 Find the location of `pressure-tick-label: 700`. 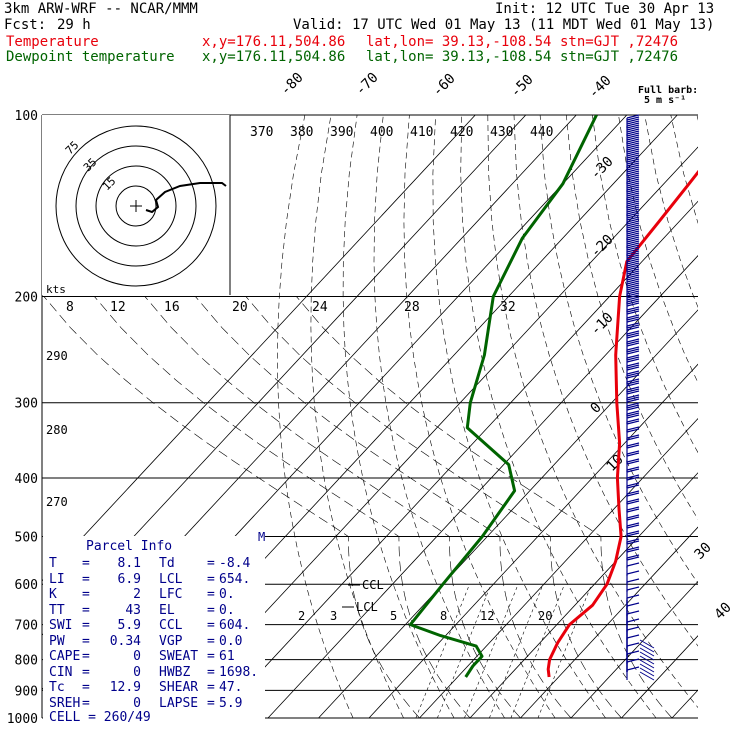

pressure-tick-label: 700 is located at coordinates (26, 626).